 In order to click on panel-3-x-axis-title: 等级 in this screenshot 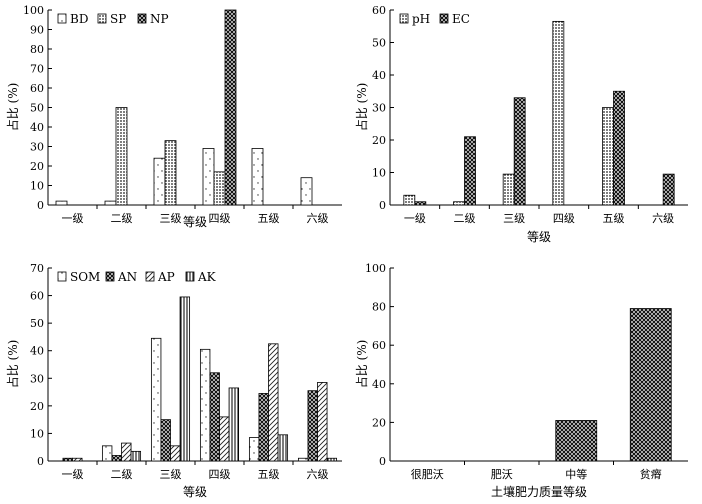, I will do `click(195, 492)`.